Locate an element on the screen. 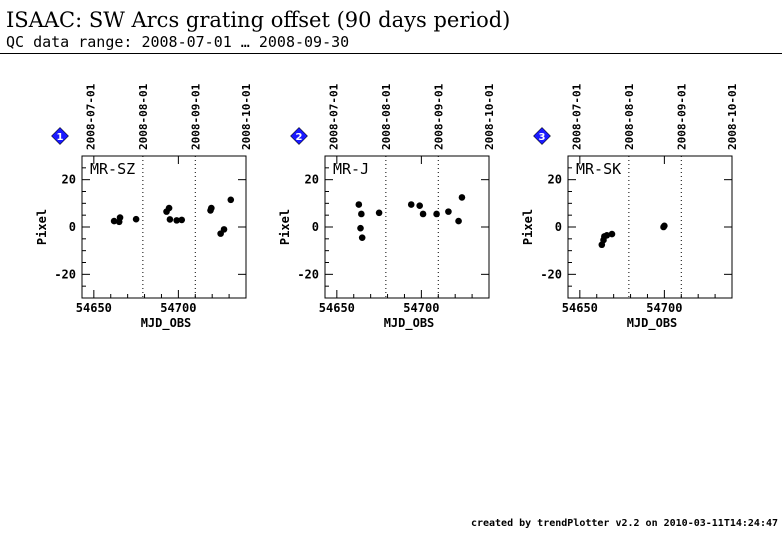 The height and width of the screenshot is (542, 782). header-divider is located at coordinates (391, 53).